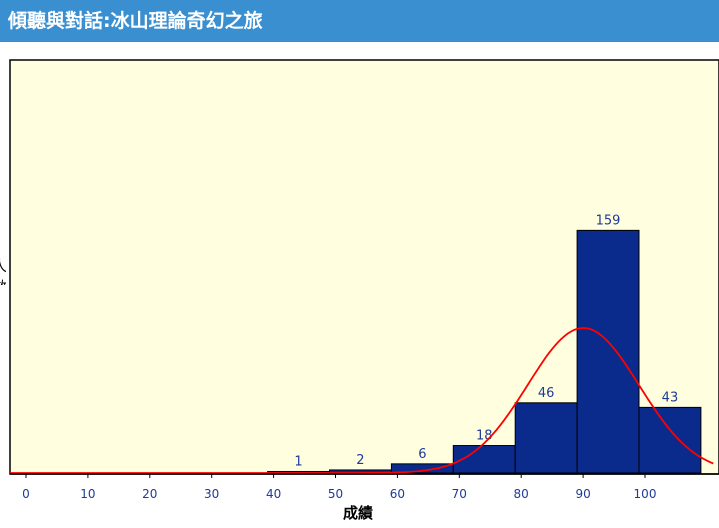  Describe the element at coordinates (87, 494) in the screenshot. I see `x-tick-label: 10` at that location.